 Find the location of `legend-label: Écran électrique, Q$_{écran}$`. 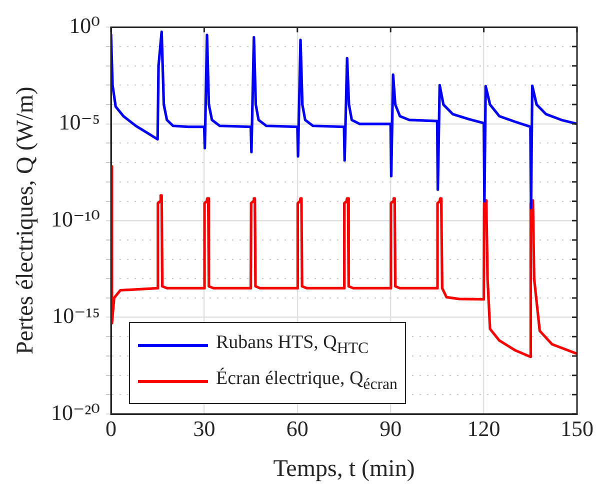

legend-label: Écran électrique, Q$_{écran}$ is located at coordinates (307, 381).